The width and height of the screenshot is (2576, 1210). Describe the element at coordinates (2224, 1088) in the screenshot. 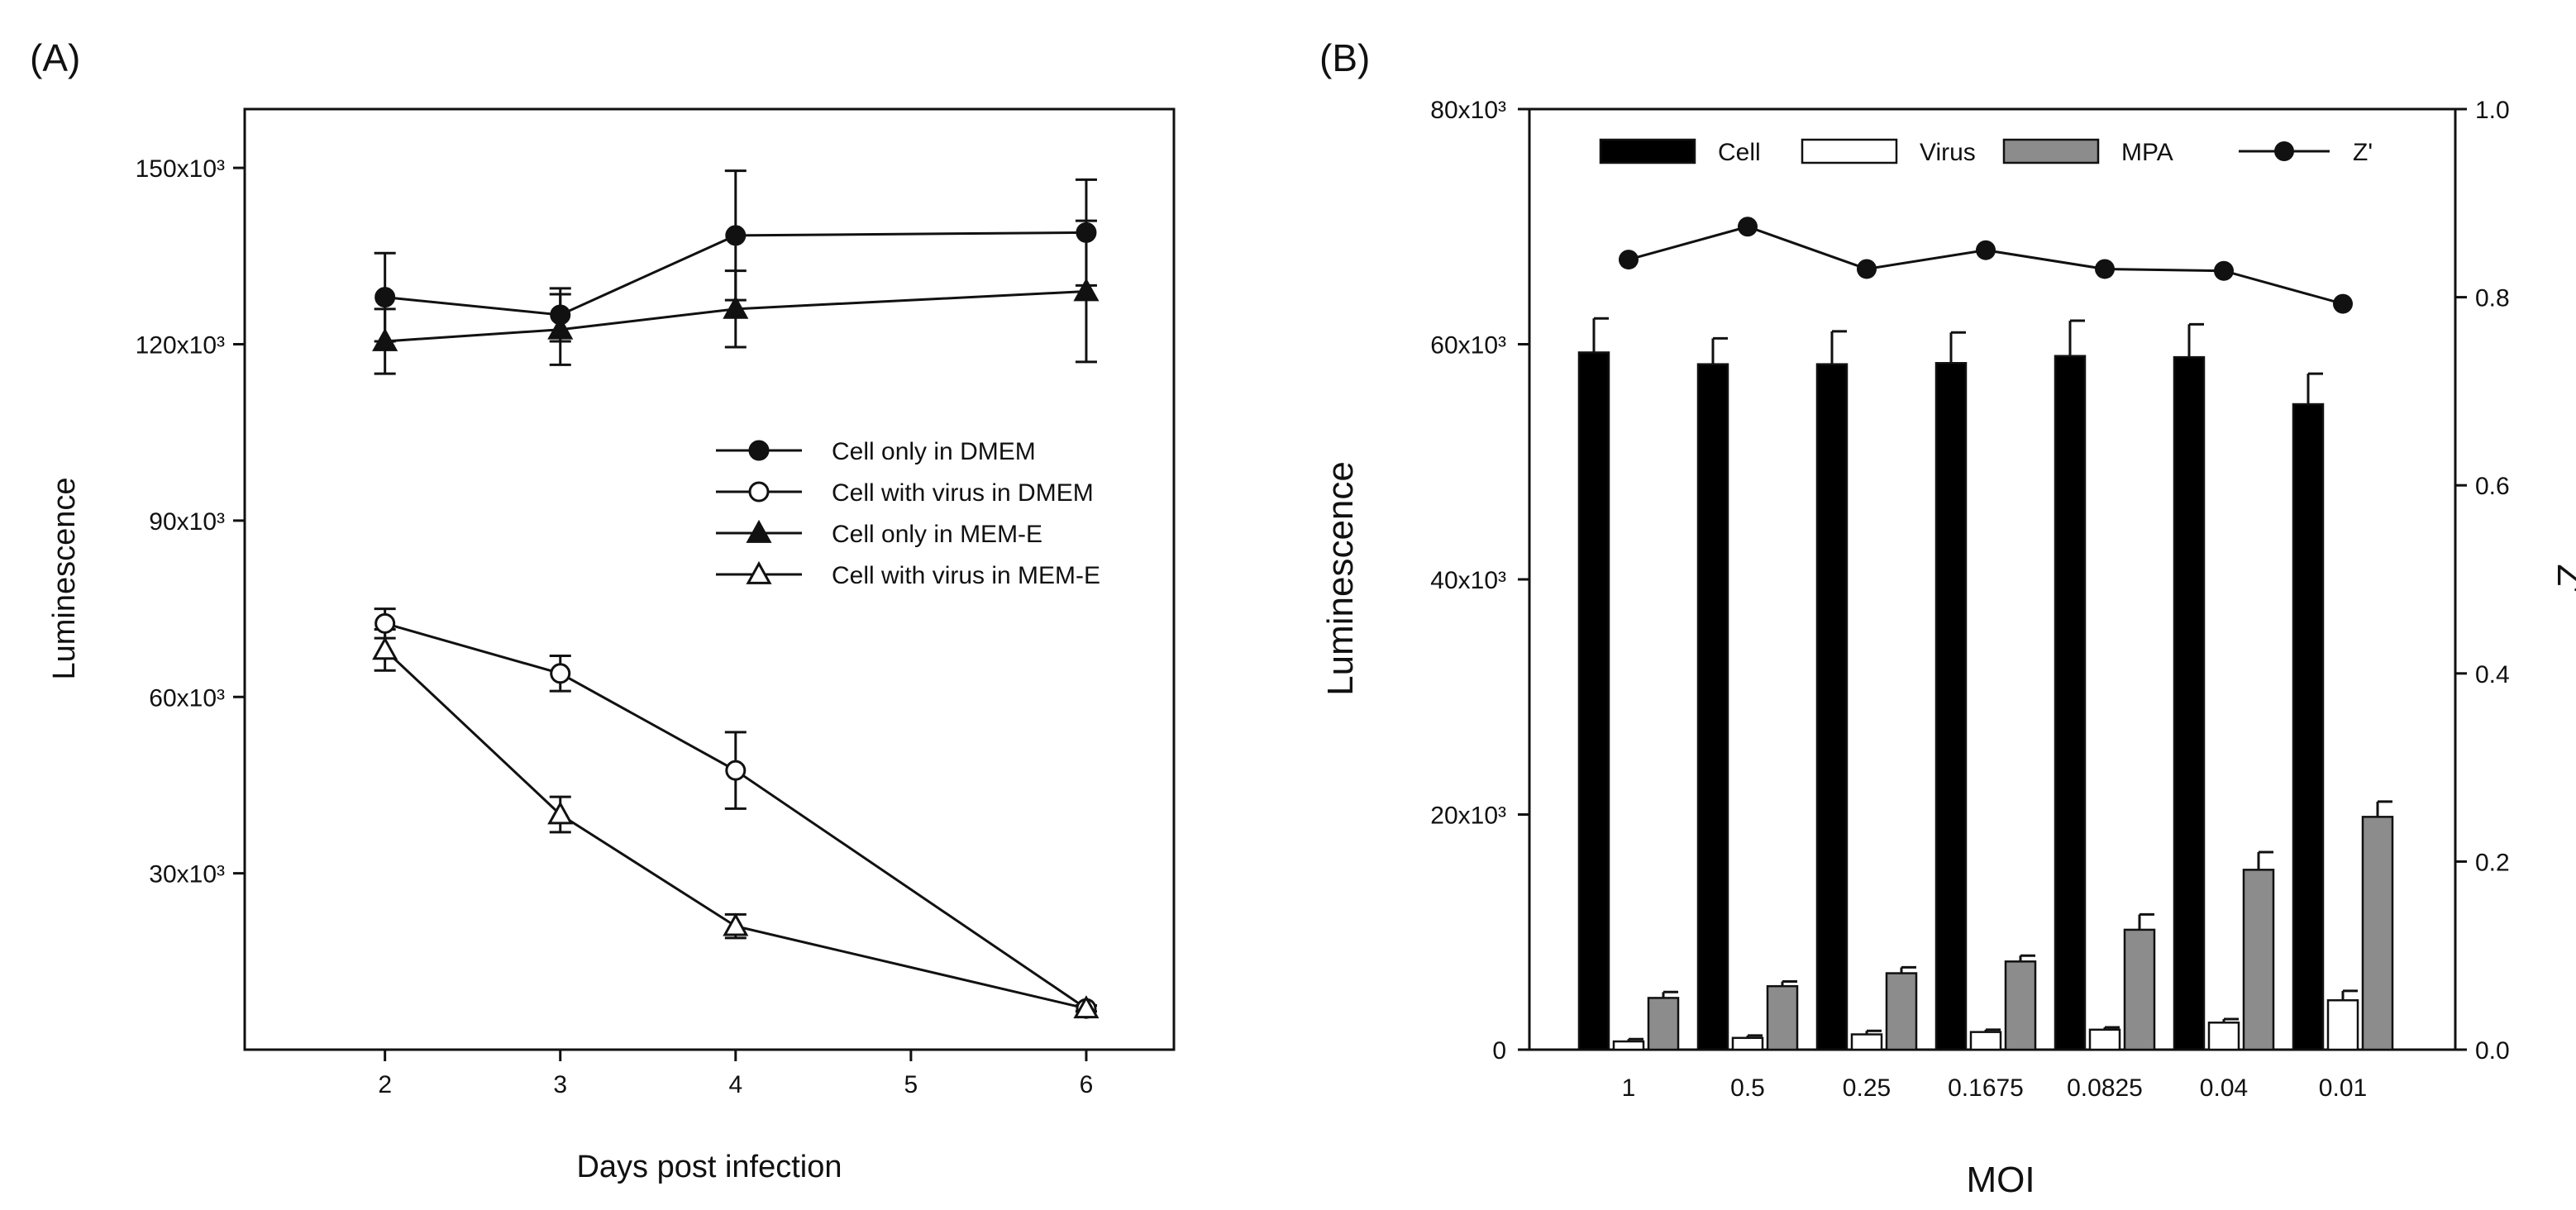

I see `panel-b-x-tick-label: 0.04` at that location.